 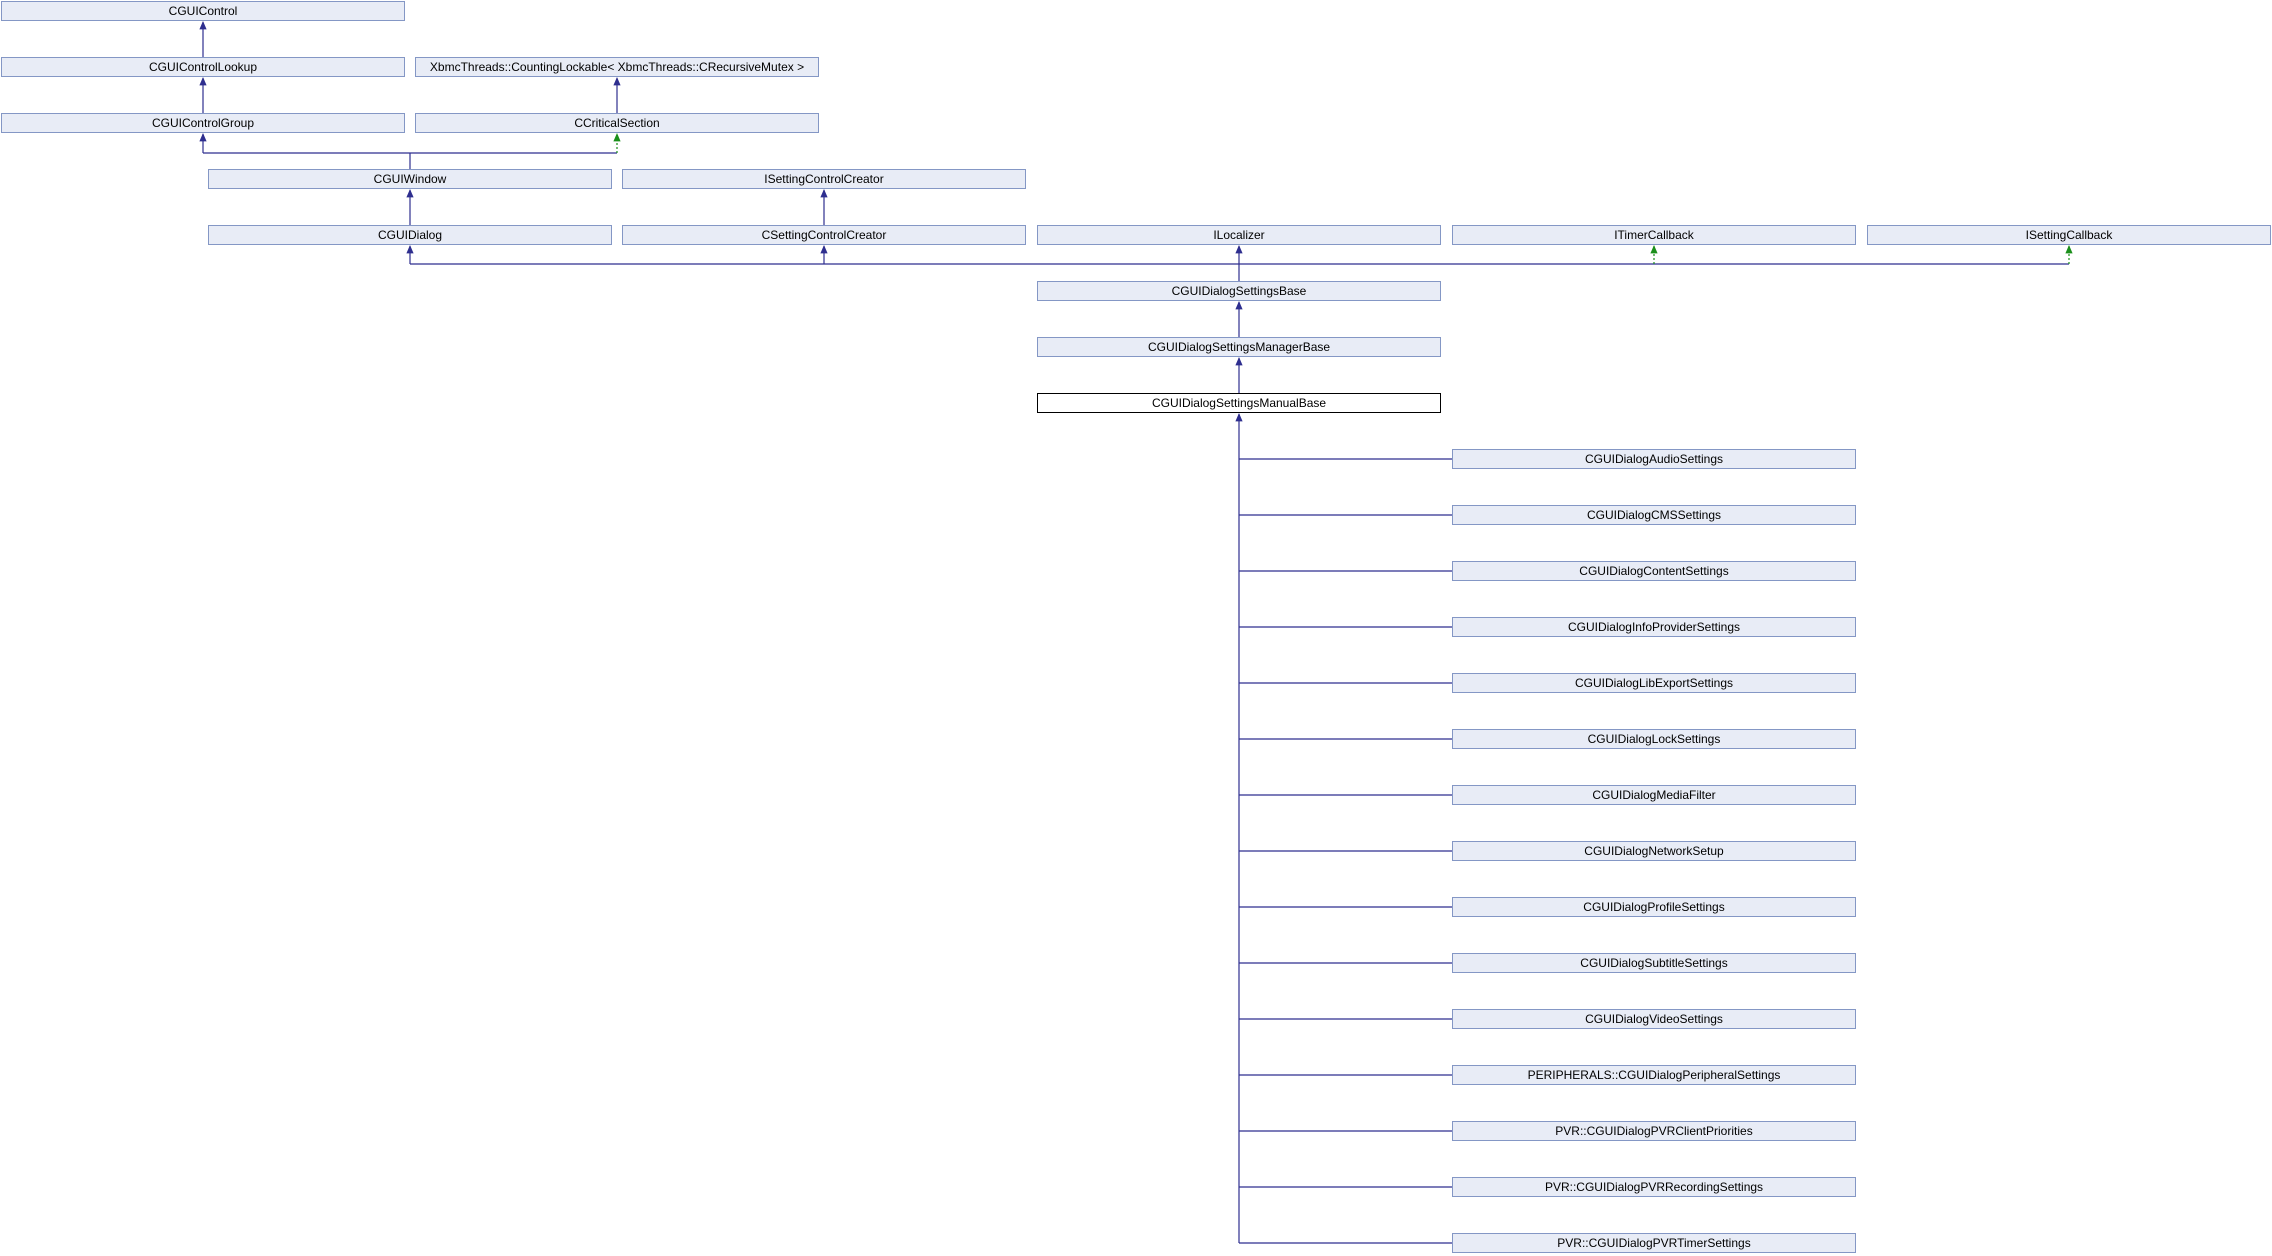 I want to click on node-audiosettings: CGUIDialogAudioSettings, so click(x=1654, y=459).